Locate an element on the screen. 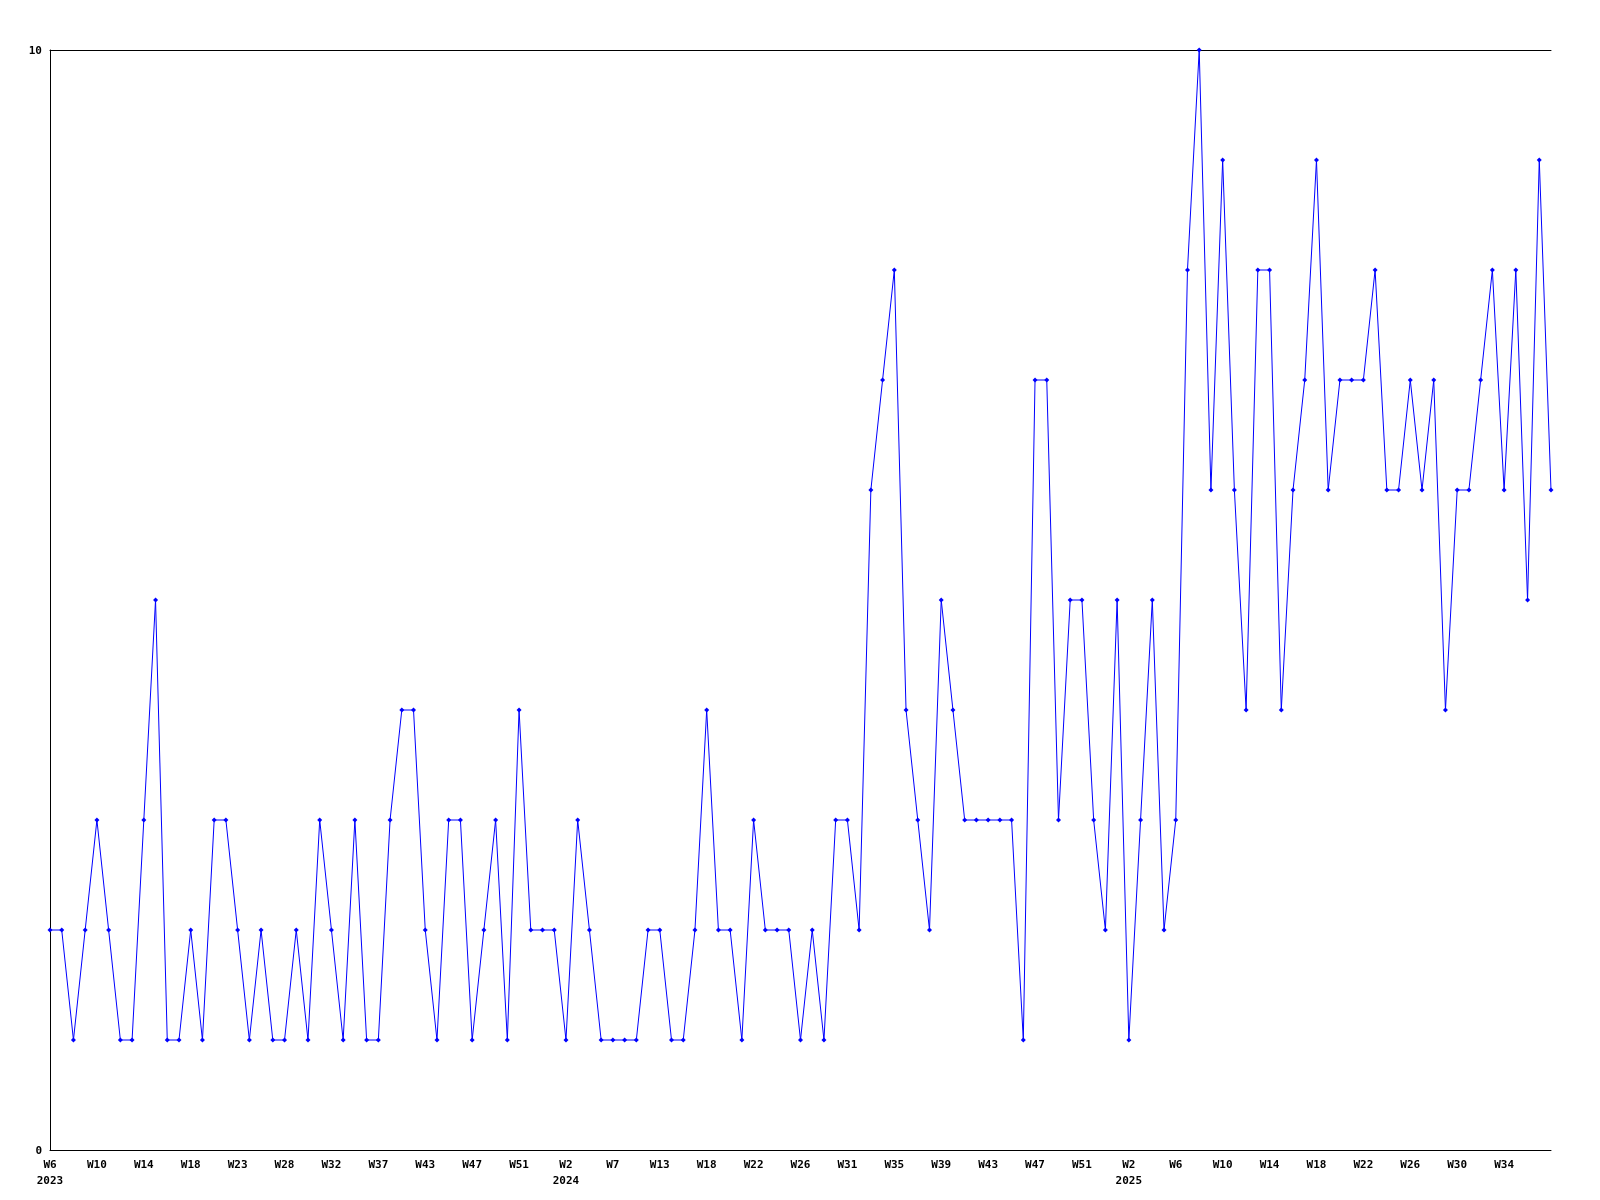 This screenshot has height=1200, width=1600. x-tick-label: W7 is located at coordinates (613, 1164).